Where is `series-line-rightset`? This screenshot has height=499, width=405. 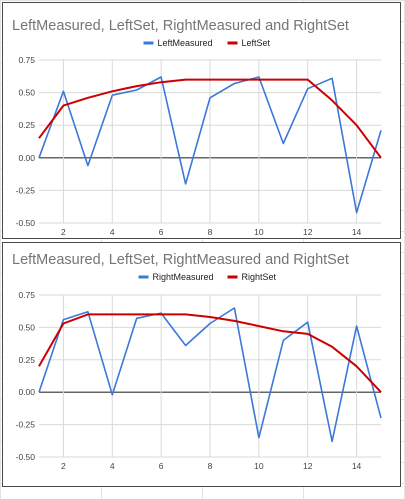
series-line-rightset is located at coordinates (210, 353).